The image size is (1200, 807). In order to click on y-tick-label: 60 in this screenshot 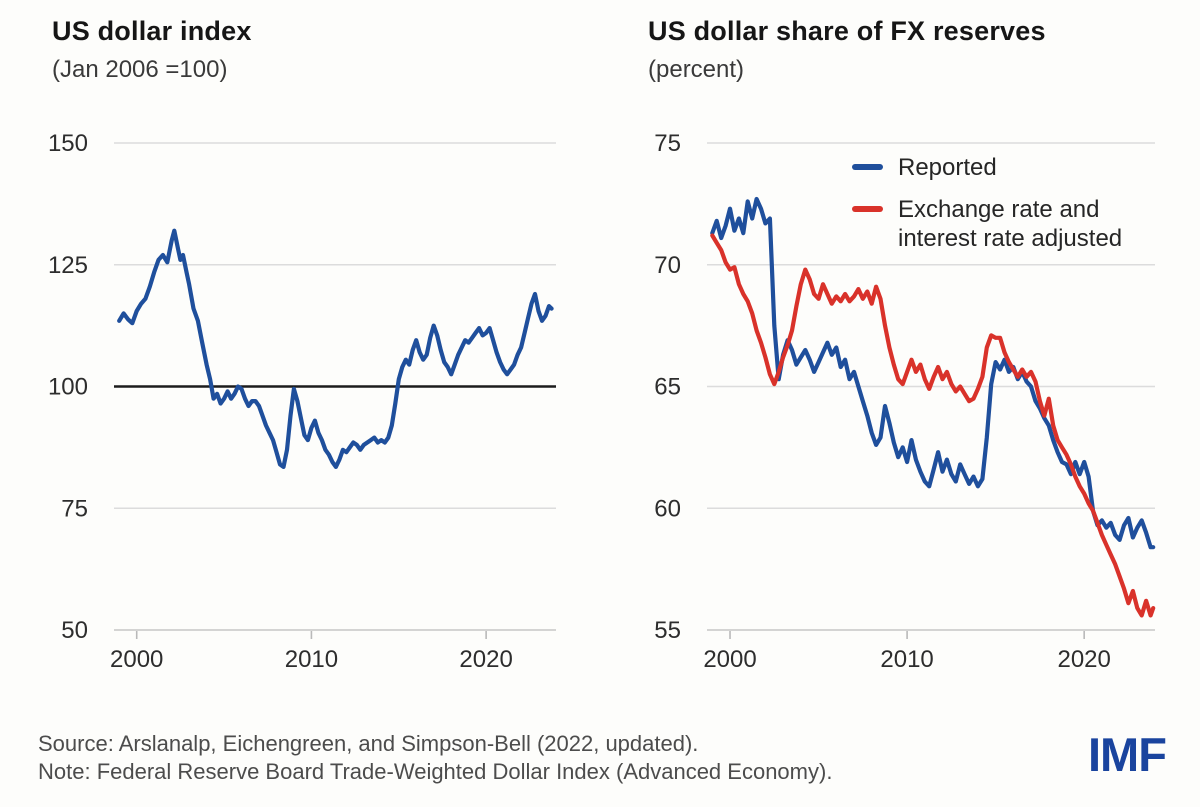, I will do `click(667, 508)`.